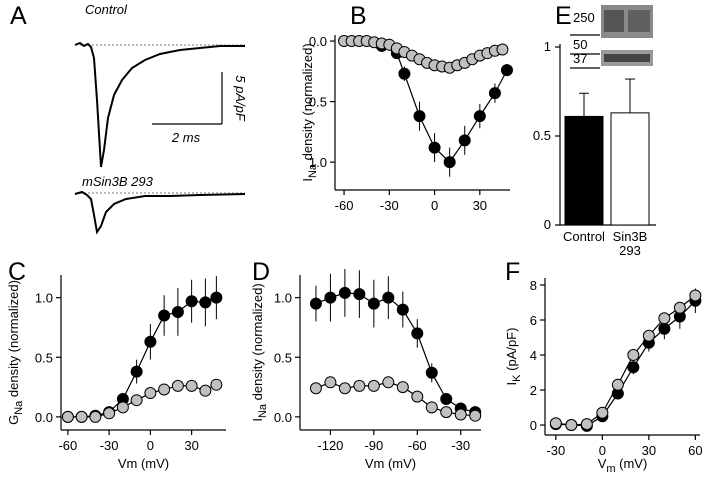 The height and width of the screenshot is (496, 705). What do you see at coordinates (563, 16) in the screenshot?
I see `panel-letter: E` at bounding box center [563, 16].